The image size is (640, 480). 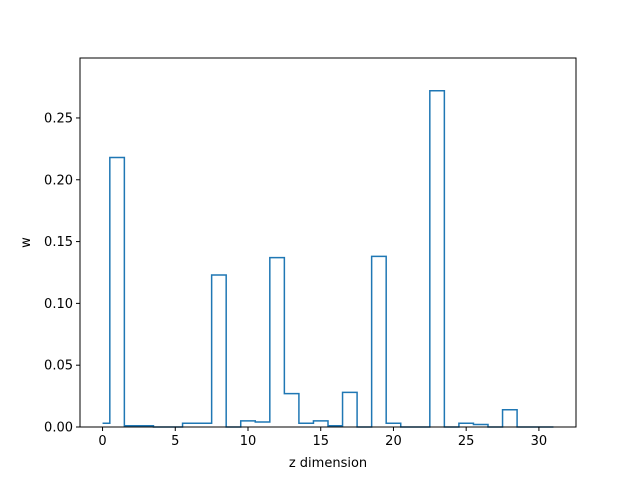 I want to click on y-axis-label: w, so click(x=26, y=242).